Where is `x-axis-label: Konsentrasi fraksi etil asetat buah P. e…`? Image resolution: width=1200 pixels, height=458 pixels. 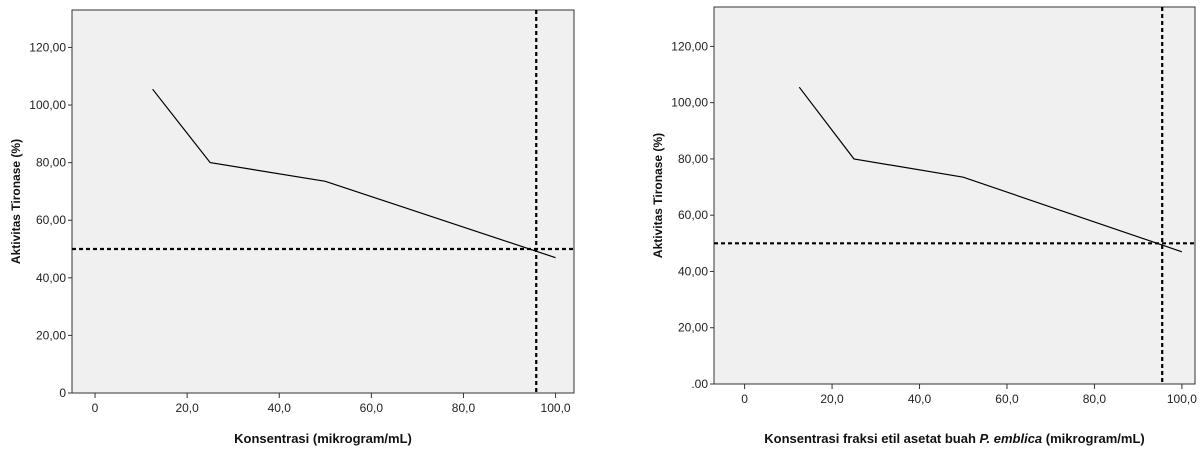 x-axis-label: Konsentrasi fraksi etil asetat buah P. e… is located at coordinates (954, 438).